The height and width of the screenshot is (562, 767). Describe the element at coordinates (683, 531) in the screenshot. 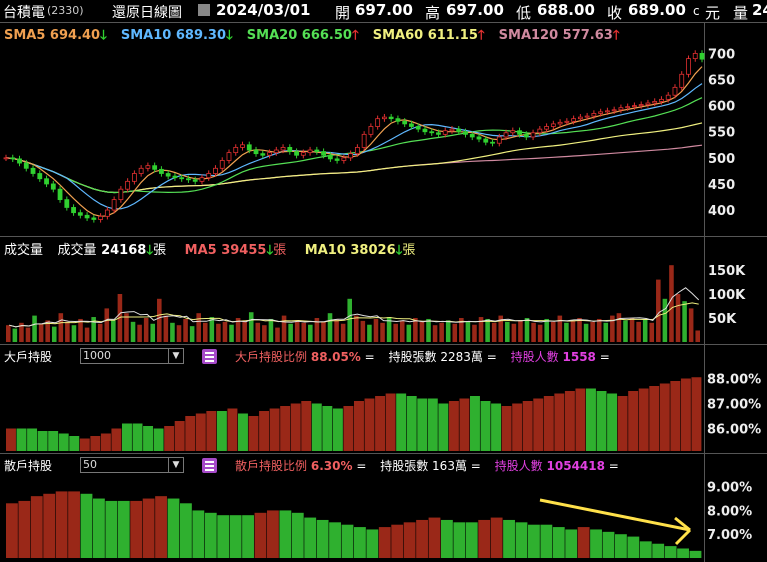

I see `trend-arrow-head` at that location.